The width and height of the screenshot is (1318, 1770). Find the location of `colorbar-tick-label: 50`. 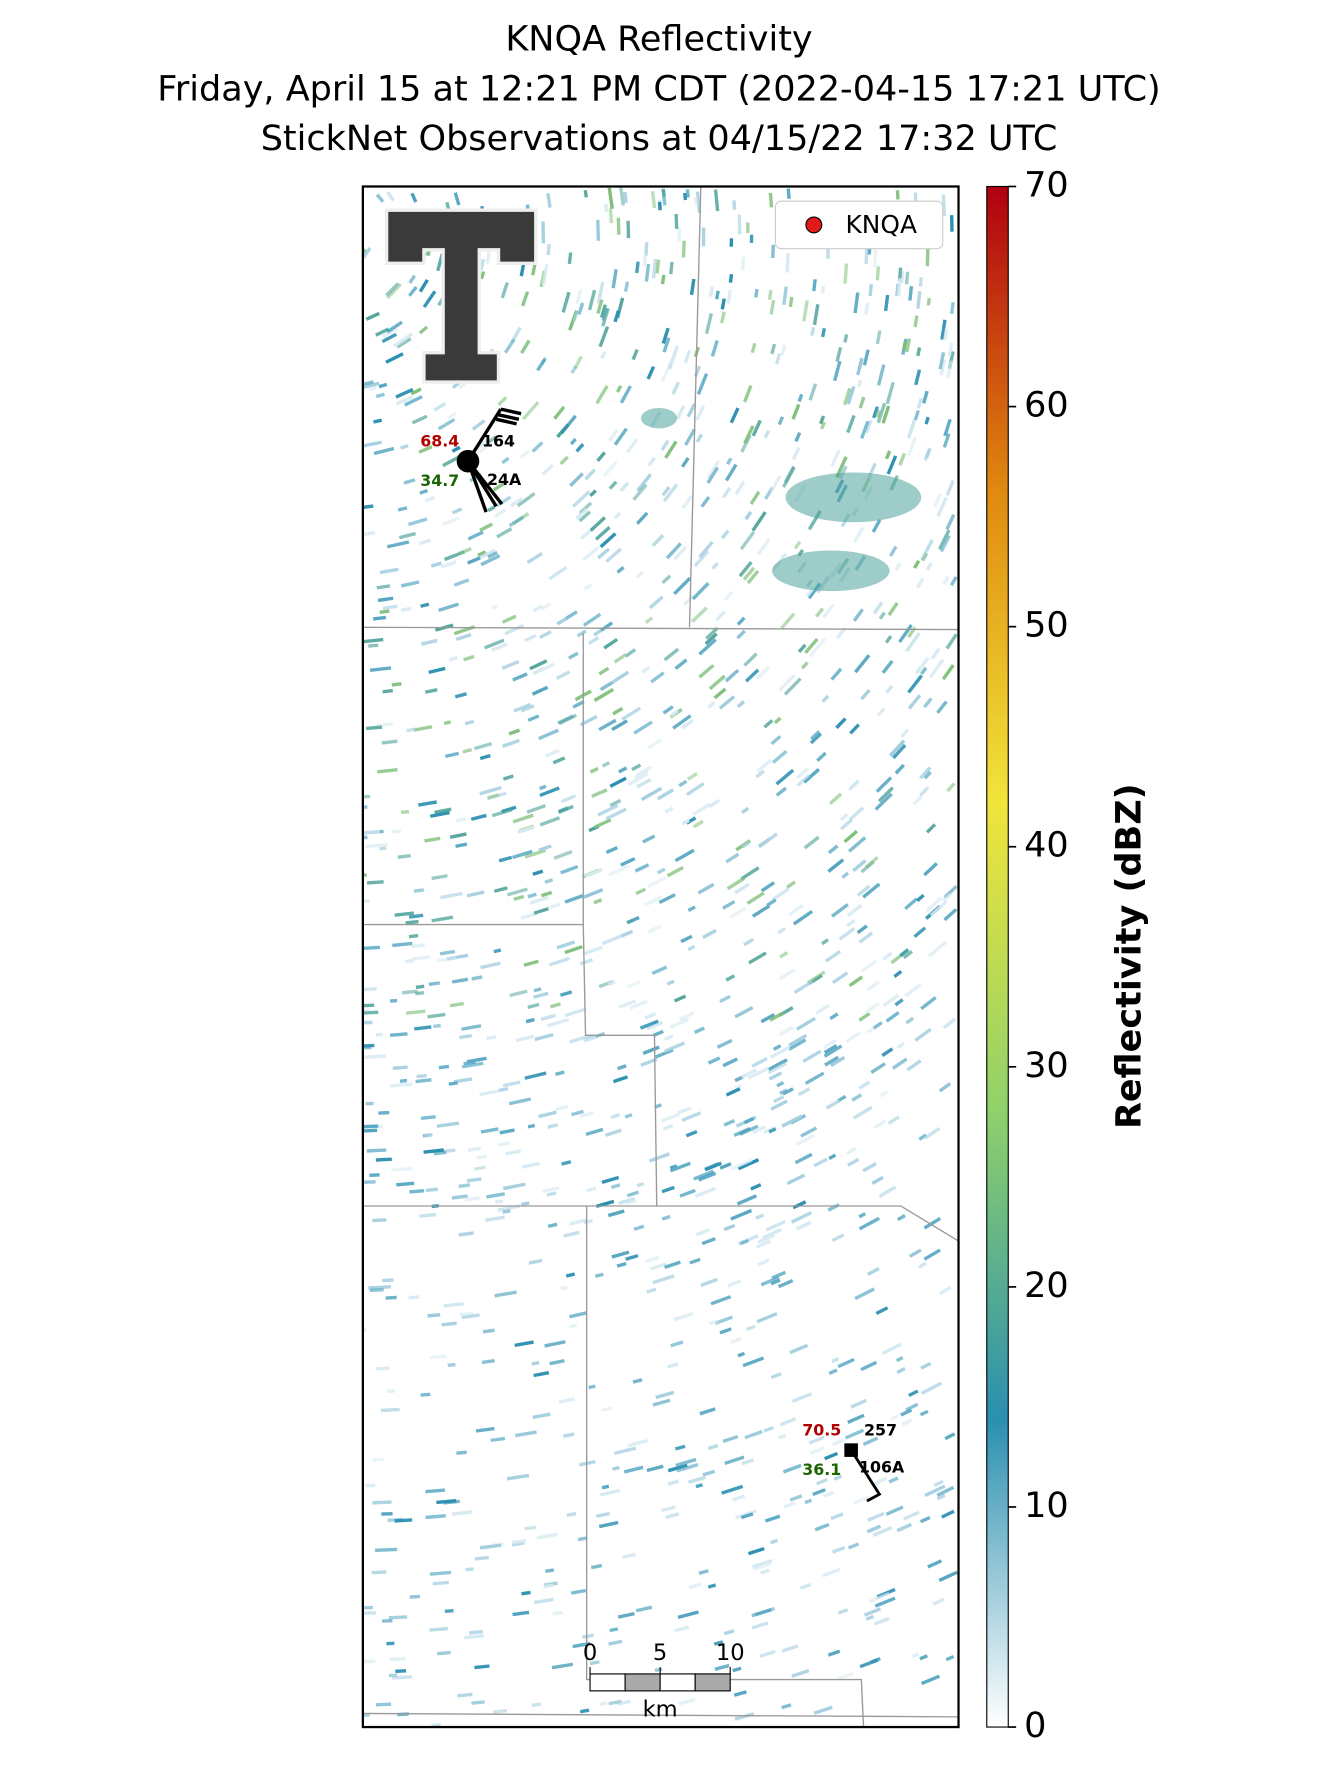

colorbar-tick-label: 50 is located at coordinates (1046, 625).